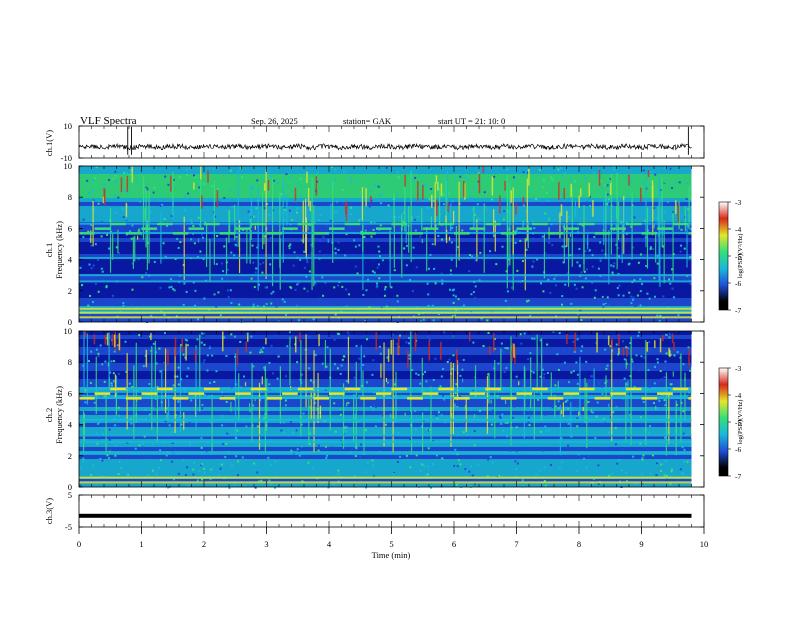 The width and height of the screenshot is (792, 617). I want to click on colorbar-label: log(PSD)(V²/Hz), so click(740, 256).